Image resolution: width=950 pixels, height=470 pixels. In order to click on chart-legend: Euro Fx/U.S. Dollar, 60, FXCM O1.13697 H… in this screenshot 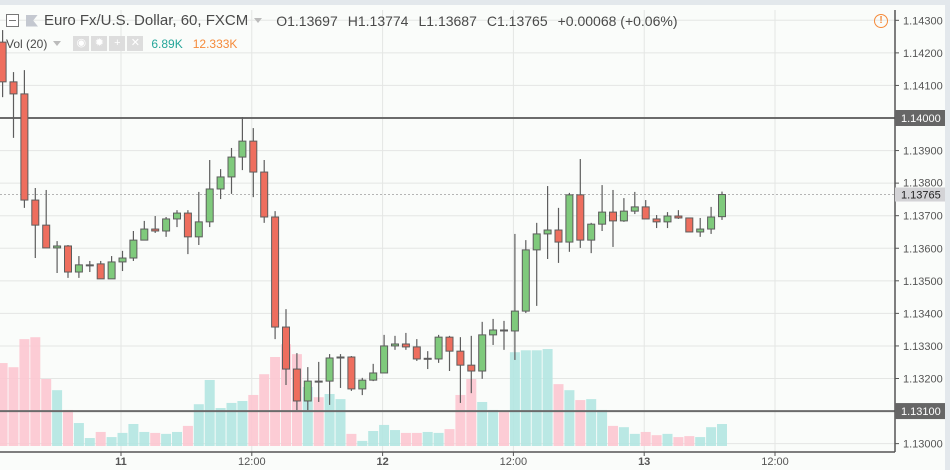, I will do `click(346, 20)`.